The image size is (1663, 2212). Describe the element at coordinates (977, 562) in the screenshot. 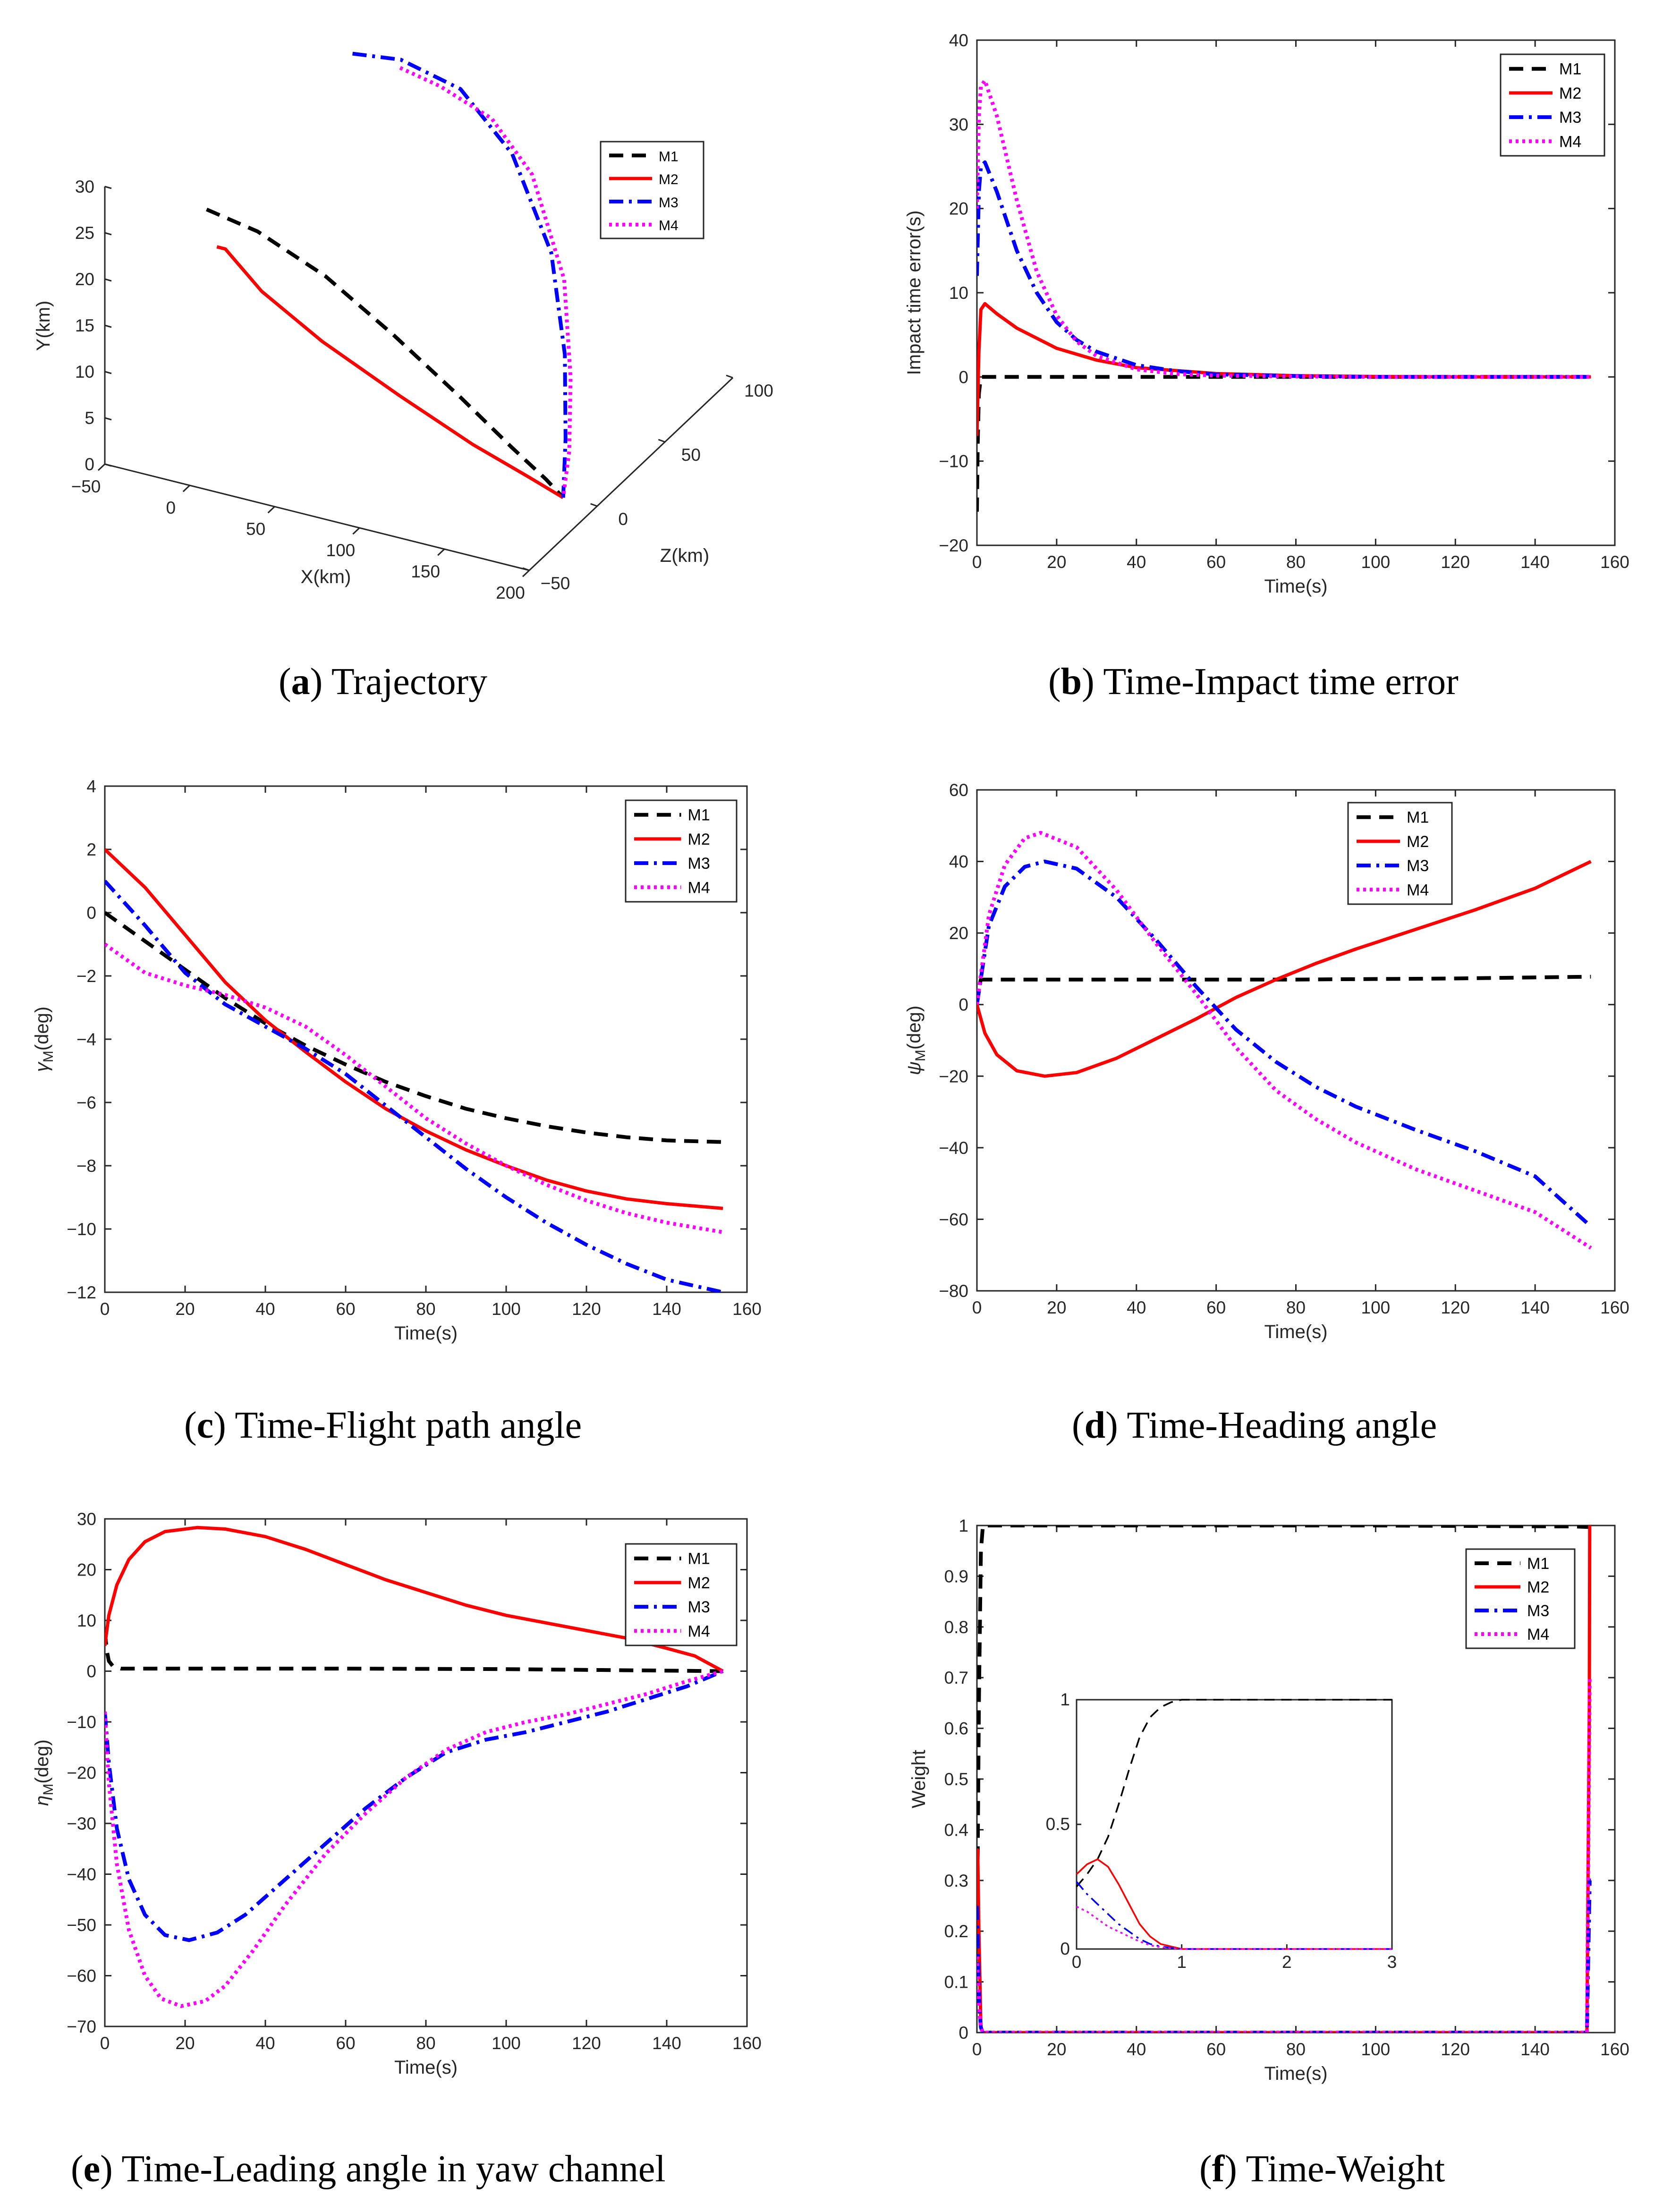

I see `xtick-label-b-0: 0` at that location.